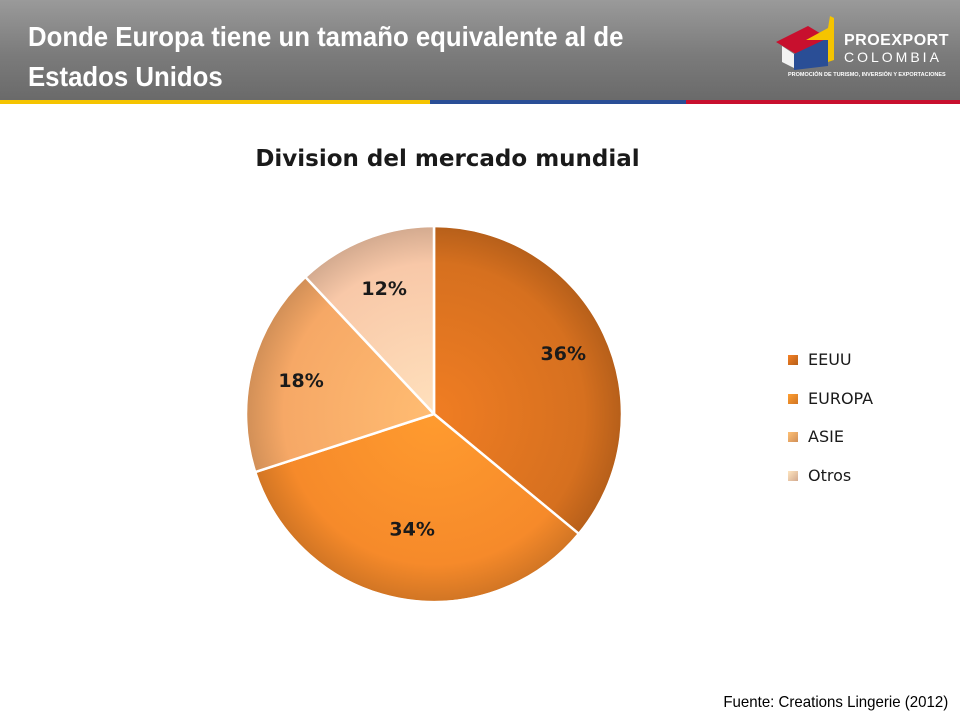 The width and height of the screenshot is (960, 720). I want to click on logo-name: PROEXPORT, so click(896, 40).